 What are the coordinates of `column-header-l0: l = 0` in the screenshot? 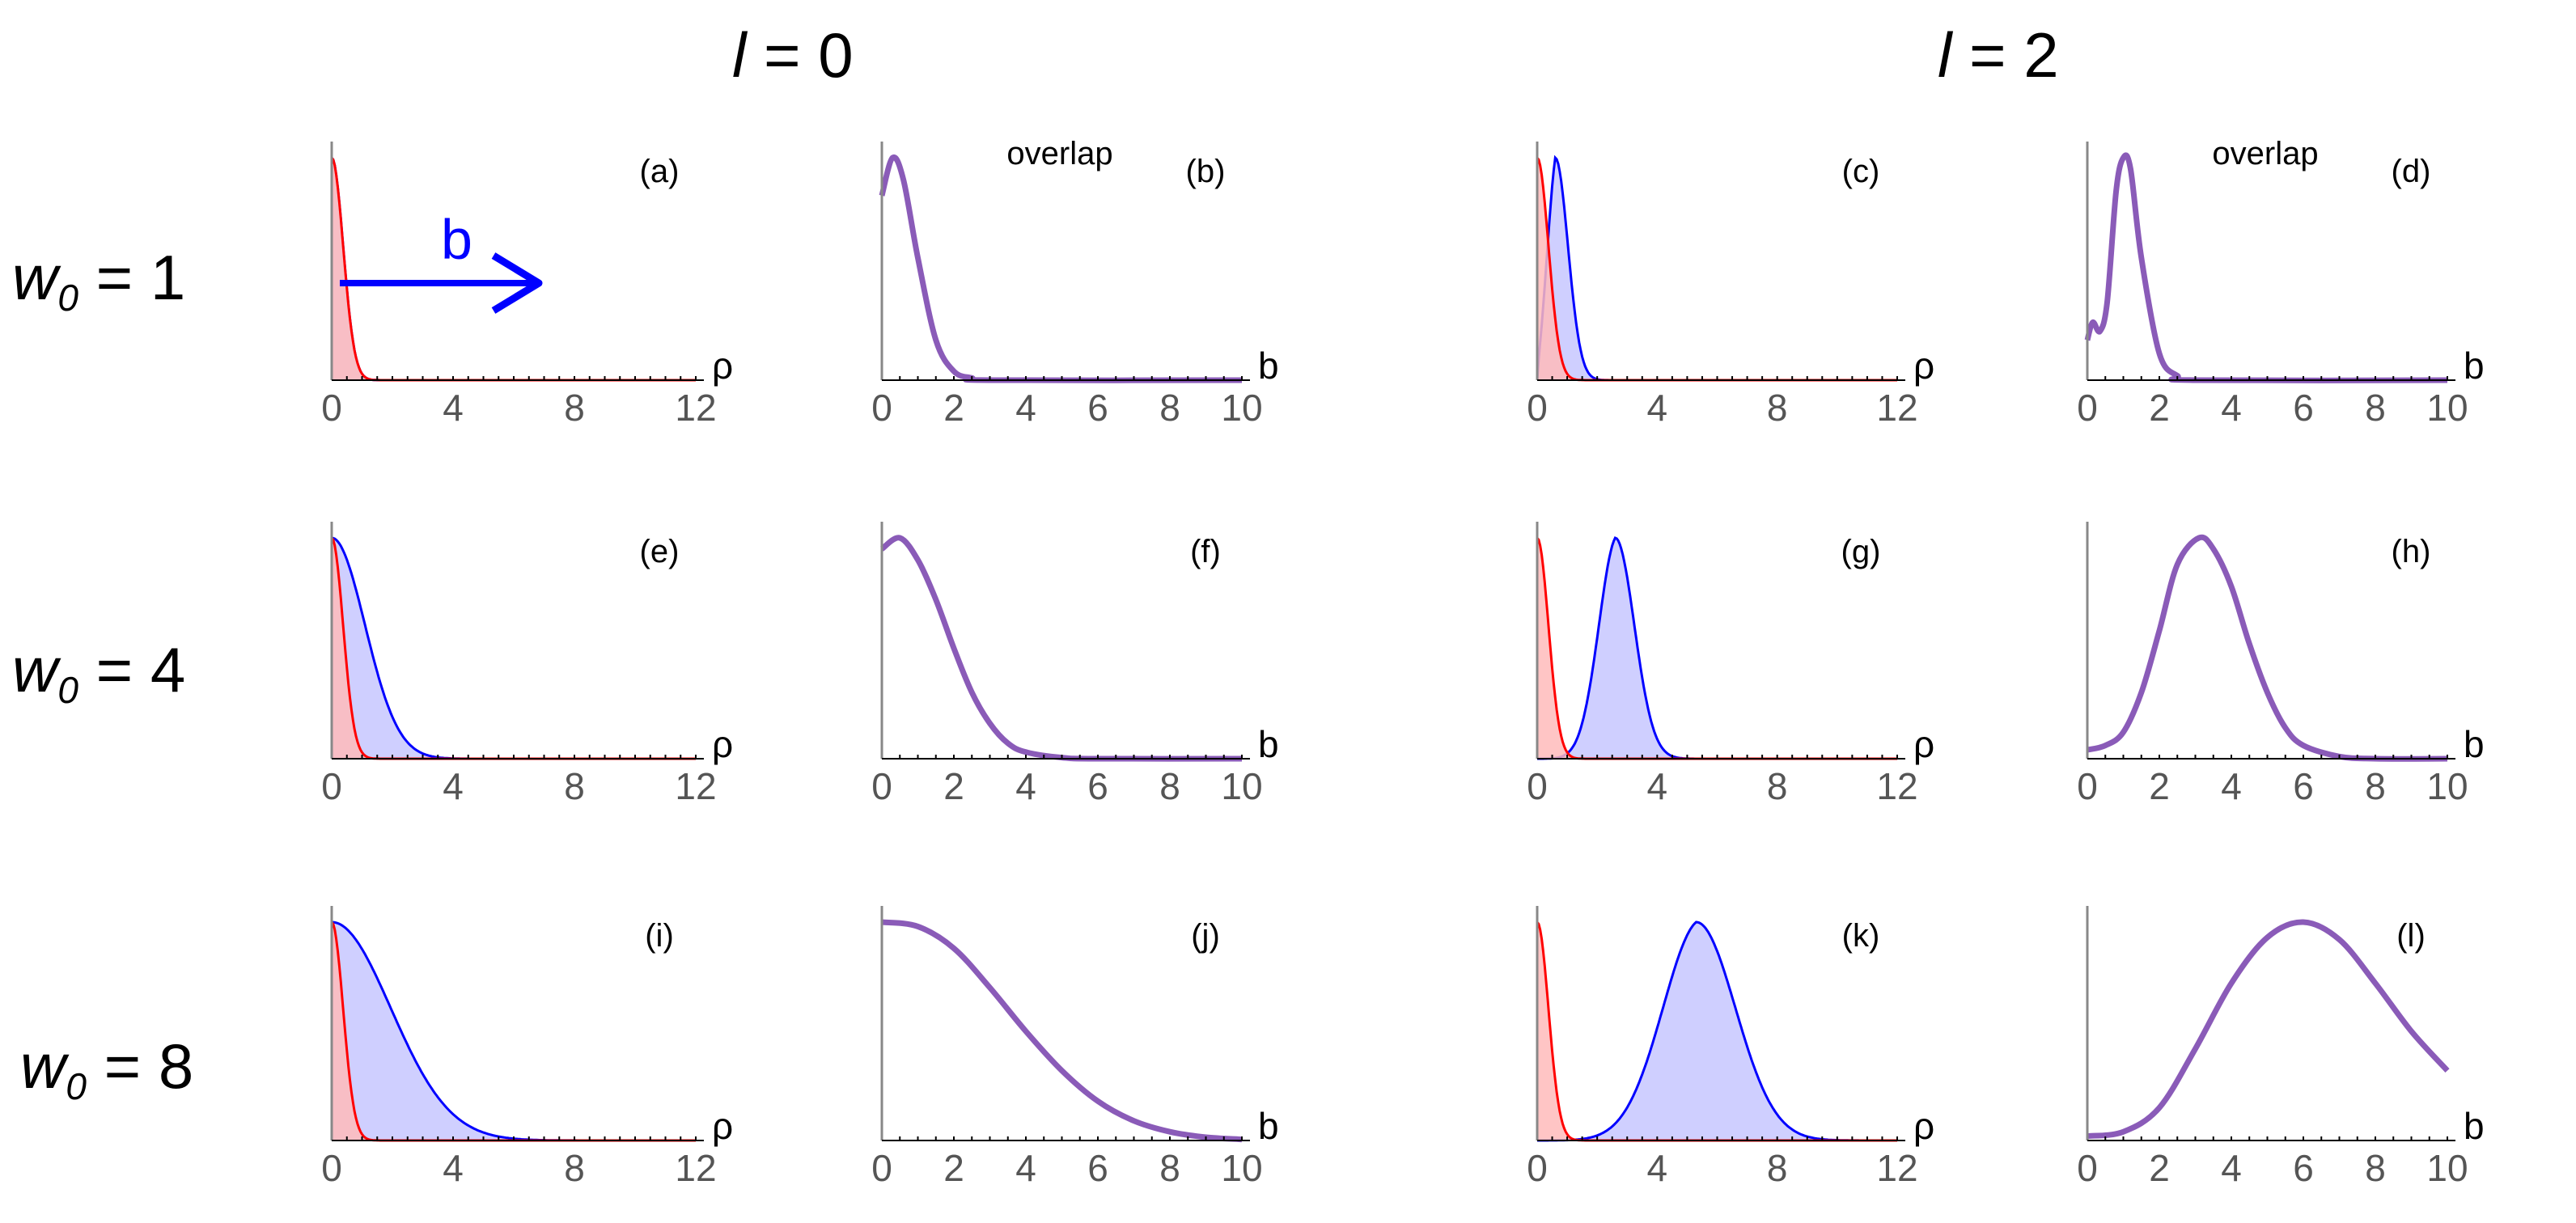 It's located at (793, 55).